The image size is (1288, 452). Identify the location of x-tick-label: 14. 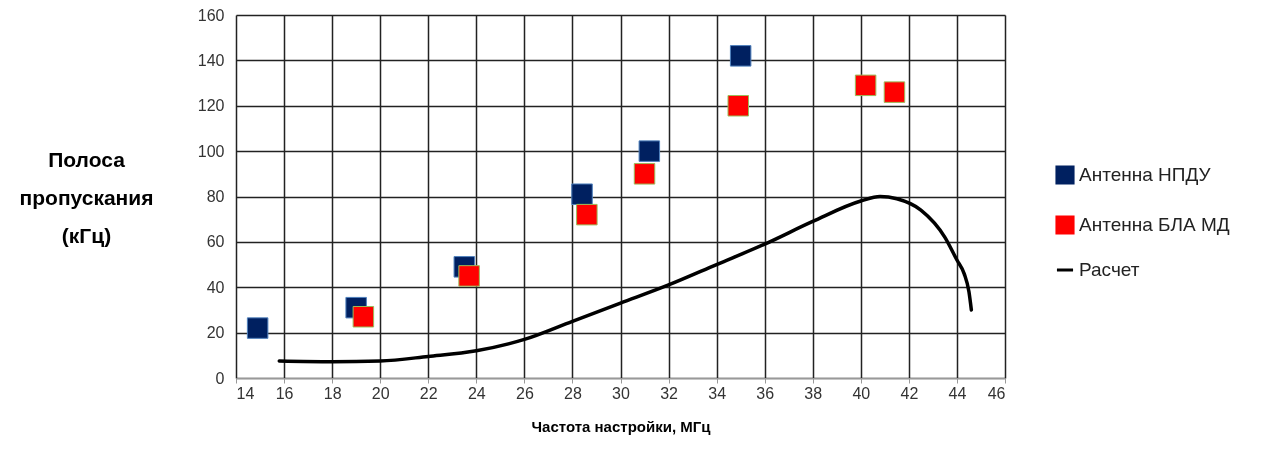
(245, 393).